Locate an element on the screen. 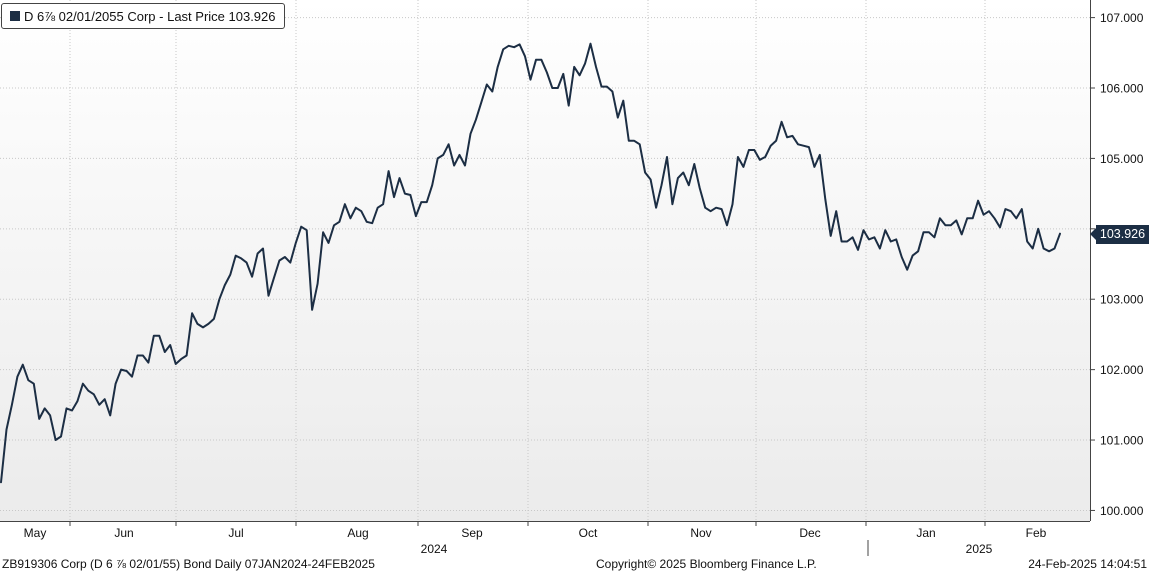  last-price-badge: 103.926 is located at coordinates (1122, 234).